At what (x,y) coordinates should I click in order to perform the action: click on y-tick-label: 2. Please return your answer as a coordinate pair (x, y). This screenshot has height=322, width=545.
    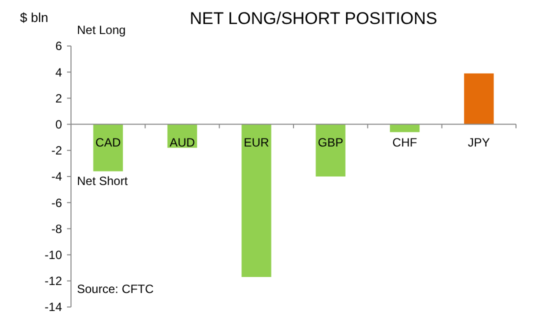
    Looking at the image, I should click on (58, 98).